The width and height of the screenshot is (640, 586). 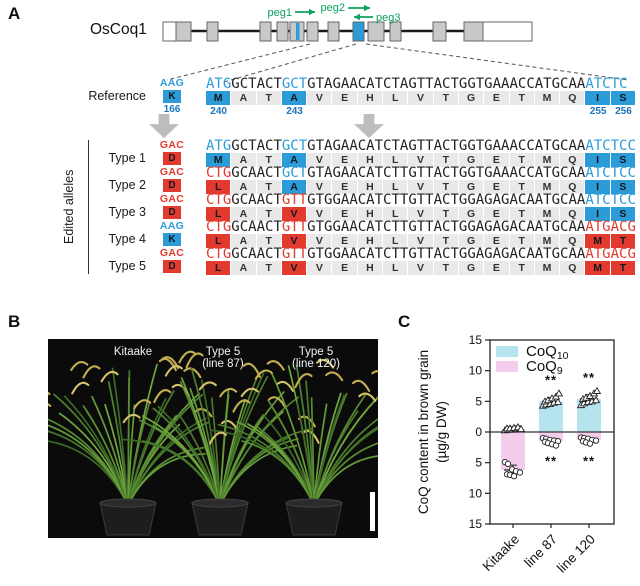 What do you see at coordinates (172, 145) in the screenshot?
I see `upstream-codon-nt: GAC` at bounding box center [172, 145].